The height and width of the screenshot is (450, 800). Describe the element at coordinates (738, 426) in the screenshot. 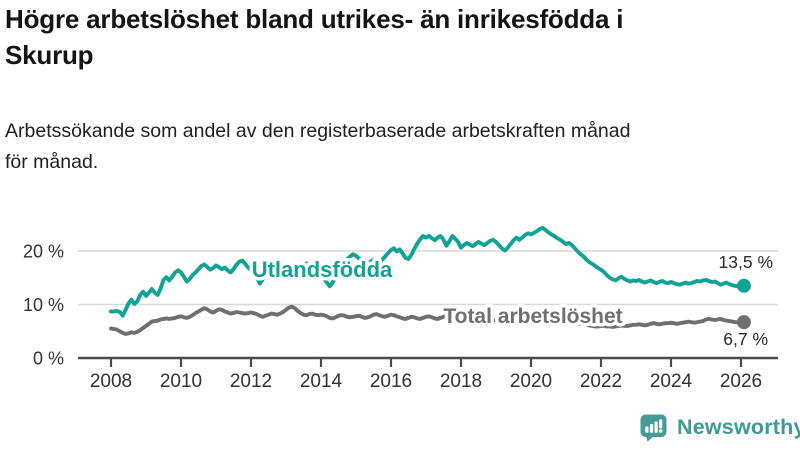

I see `brand-name: Newsworthy` at that location.